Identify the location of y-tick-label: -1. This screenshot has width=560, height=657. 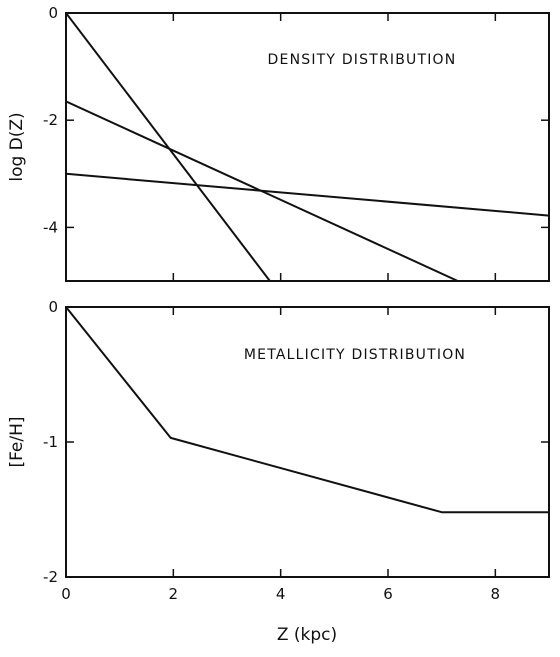
(50, 442).